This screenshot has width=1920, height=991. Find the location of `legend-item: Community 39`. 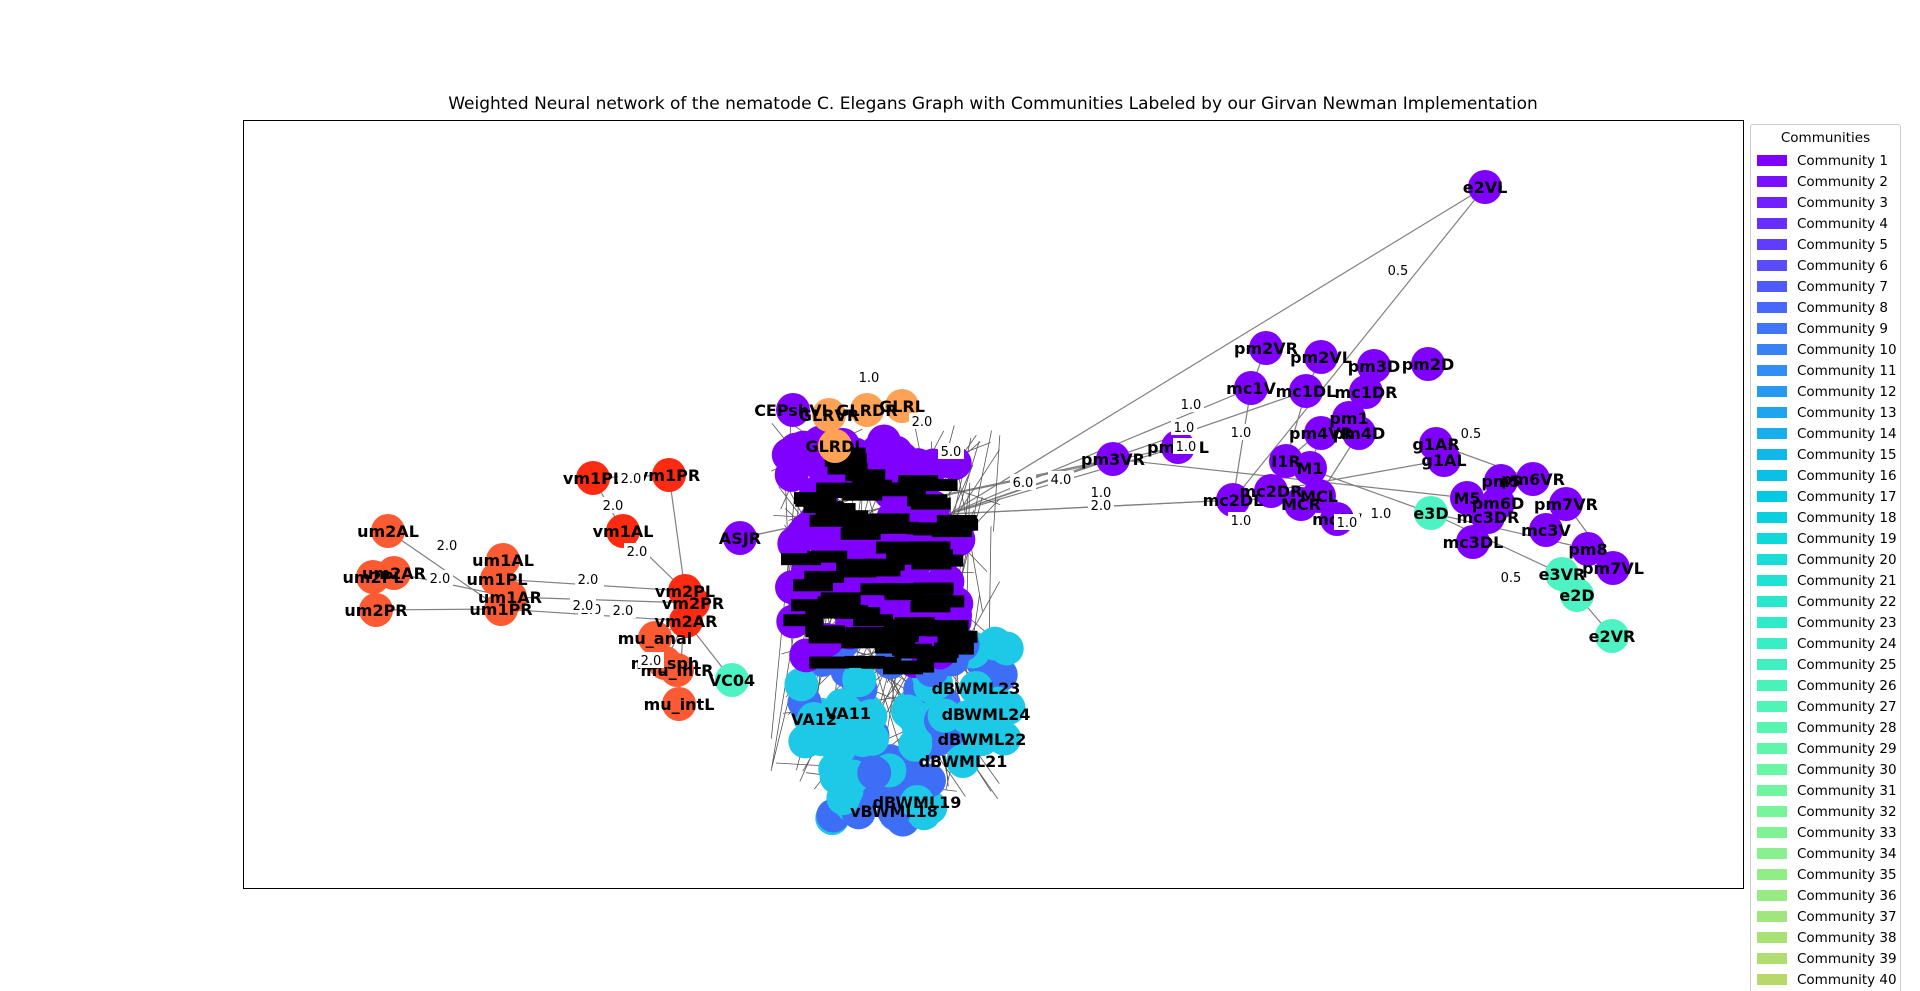

legend-item: Community 39 is located at coordinates (1827, 958).